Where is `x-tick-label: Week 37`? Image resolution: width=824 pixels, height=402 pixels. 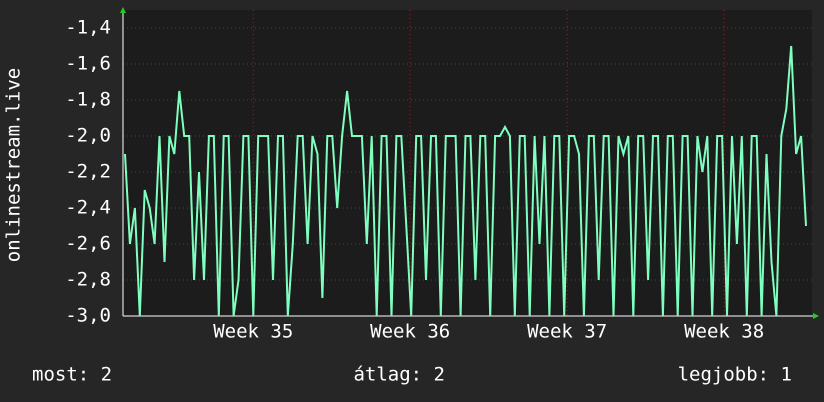
x-tick-label: Week 37 is located at coordinates (567, 332).